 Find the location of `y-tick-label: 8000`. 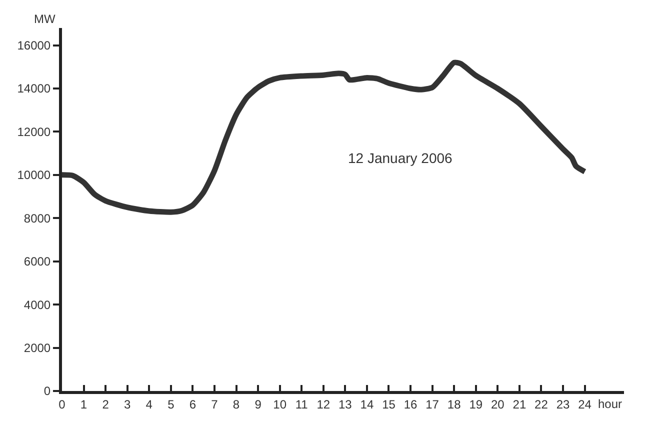

y-tick-label: 8000 is located at coordinates (37, 218).